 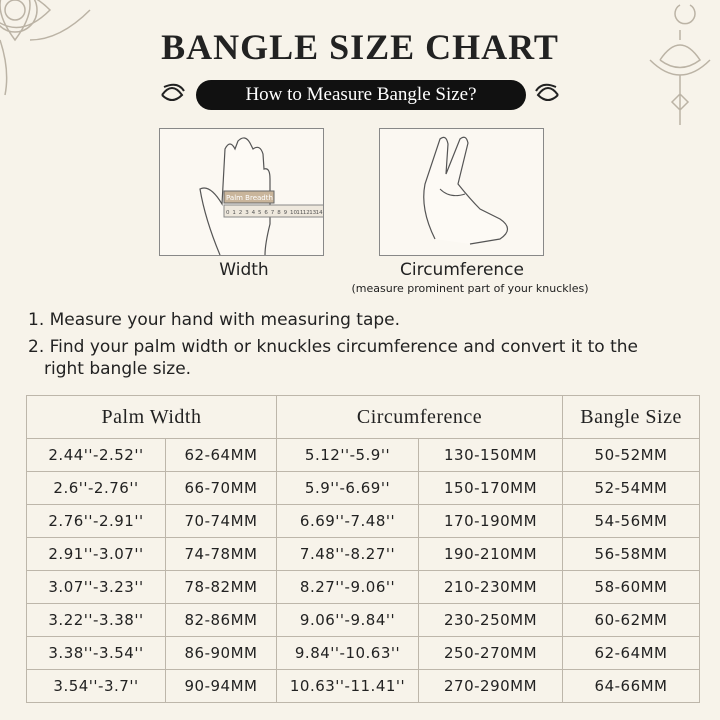 What do you see at coordinates (348, 686) in the screenshot?
I see `table-cell: 10.63''-11.41''` at bounding box center [348, 686].